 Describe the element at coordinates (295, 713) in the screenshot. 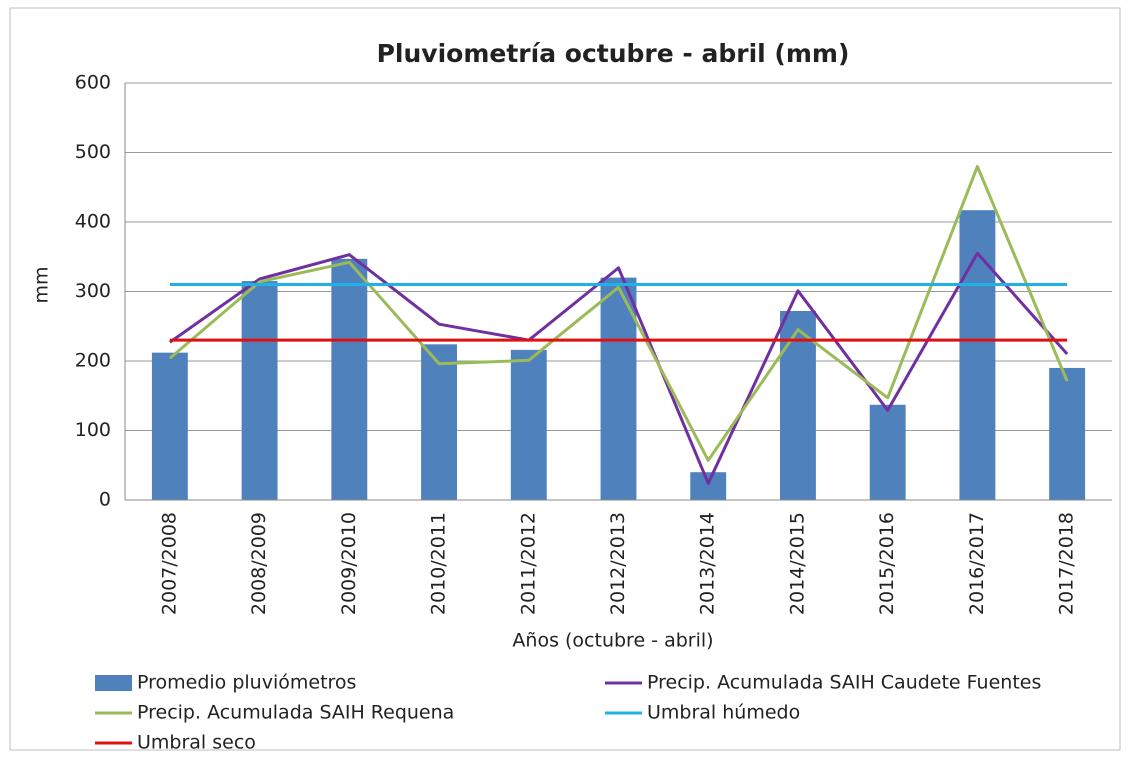

I see `legend-label: Precip. Acumulada SAIH Requena` at that location.